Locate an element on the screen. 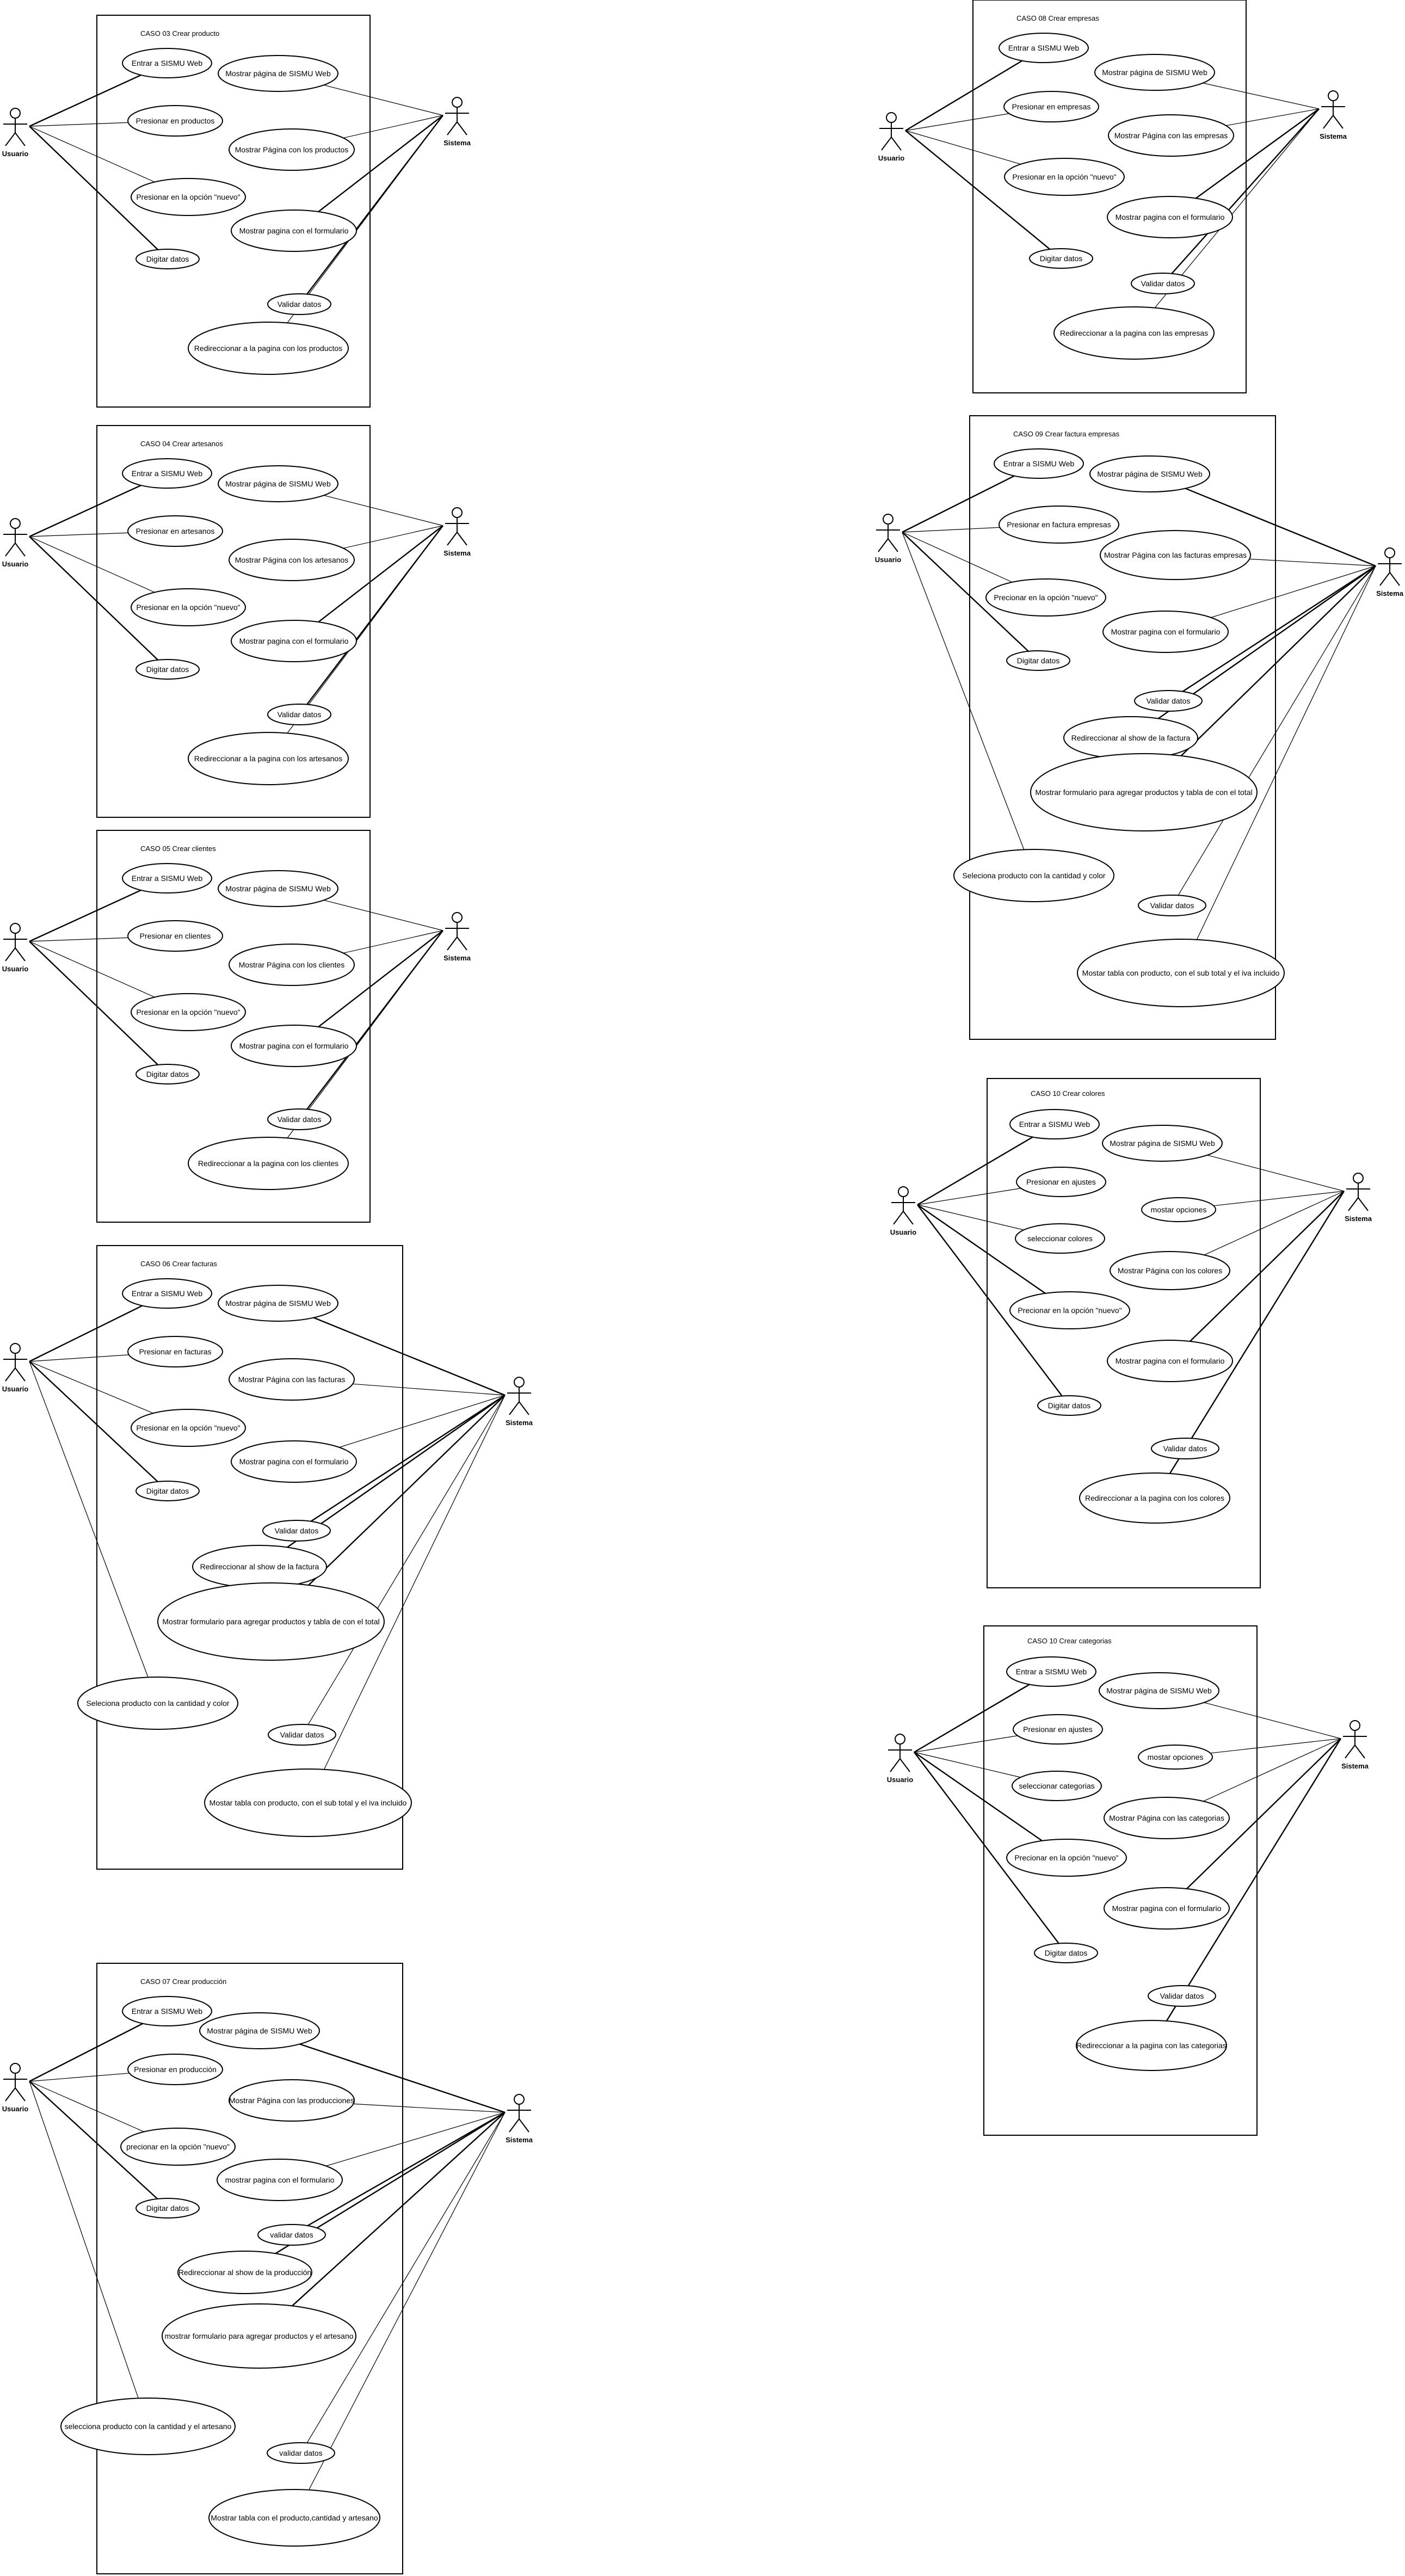  use-case-precionar-en-la-opcion-nuevo: precionar en la opción "nuevo" is located at coordinates (178, 2147).